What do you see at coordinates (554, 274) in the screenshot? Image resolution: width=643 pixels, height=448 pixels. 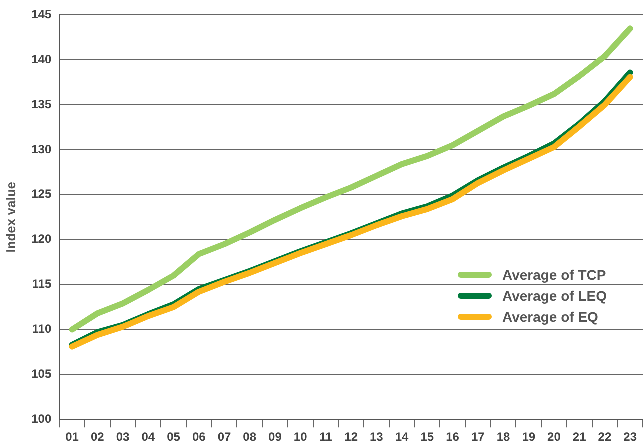 I see `legend-label: Average of TCP` at bounding box center [554, 274].